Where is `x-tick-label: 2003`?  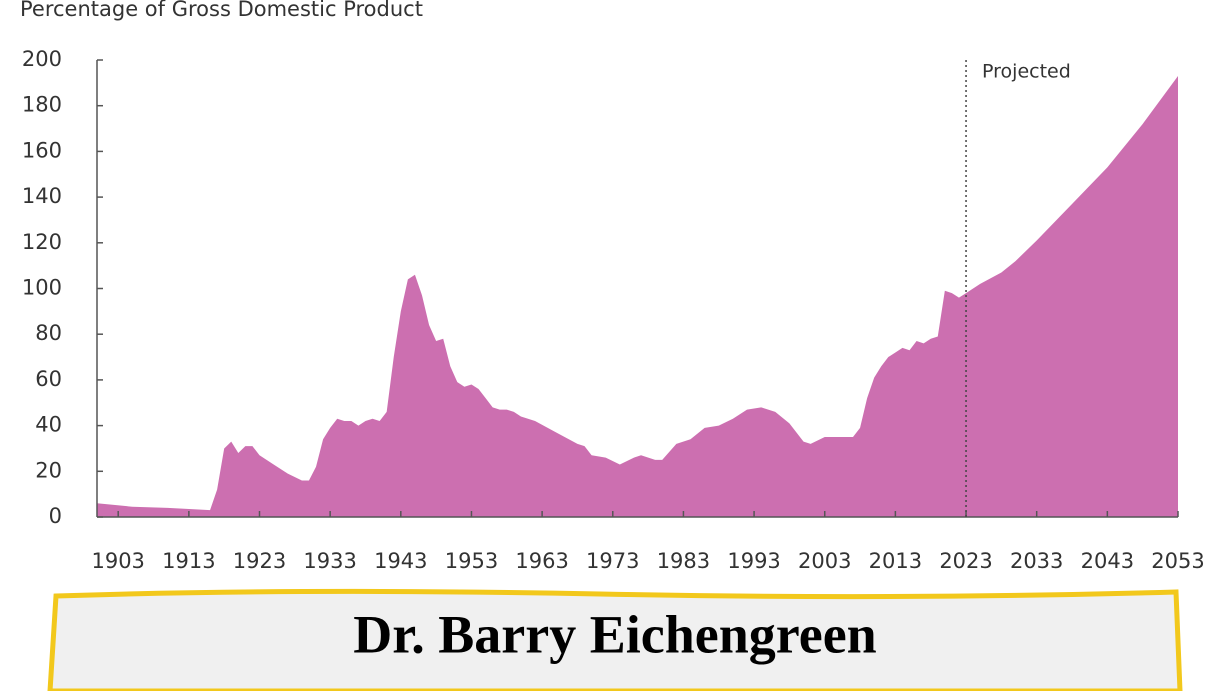 x-tick-label: 2003 is located at coordinates (824, 561).